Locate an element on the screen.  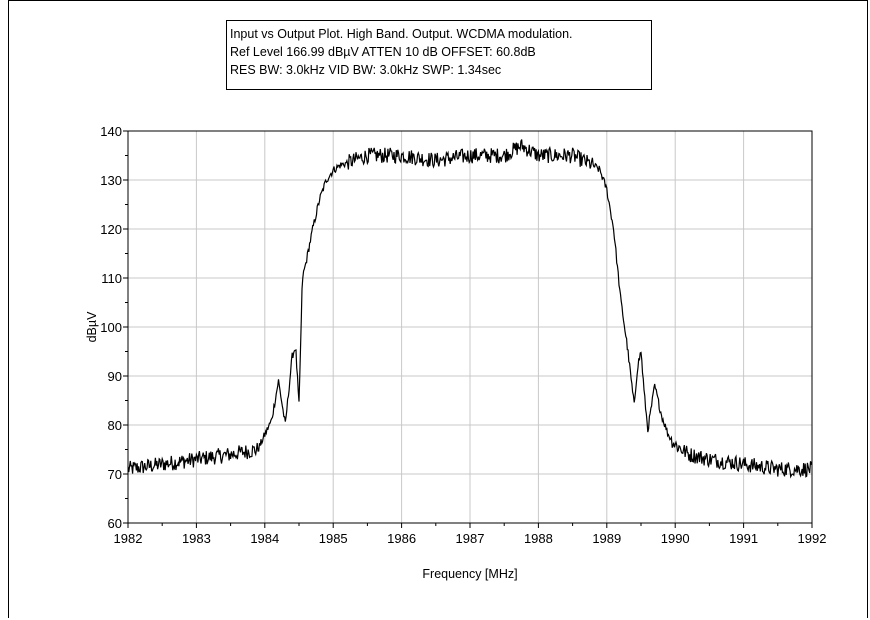
x-tick-label: 1988 is located at coordinates (538, 538).